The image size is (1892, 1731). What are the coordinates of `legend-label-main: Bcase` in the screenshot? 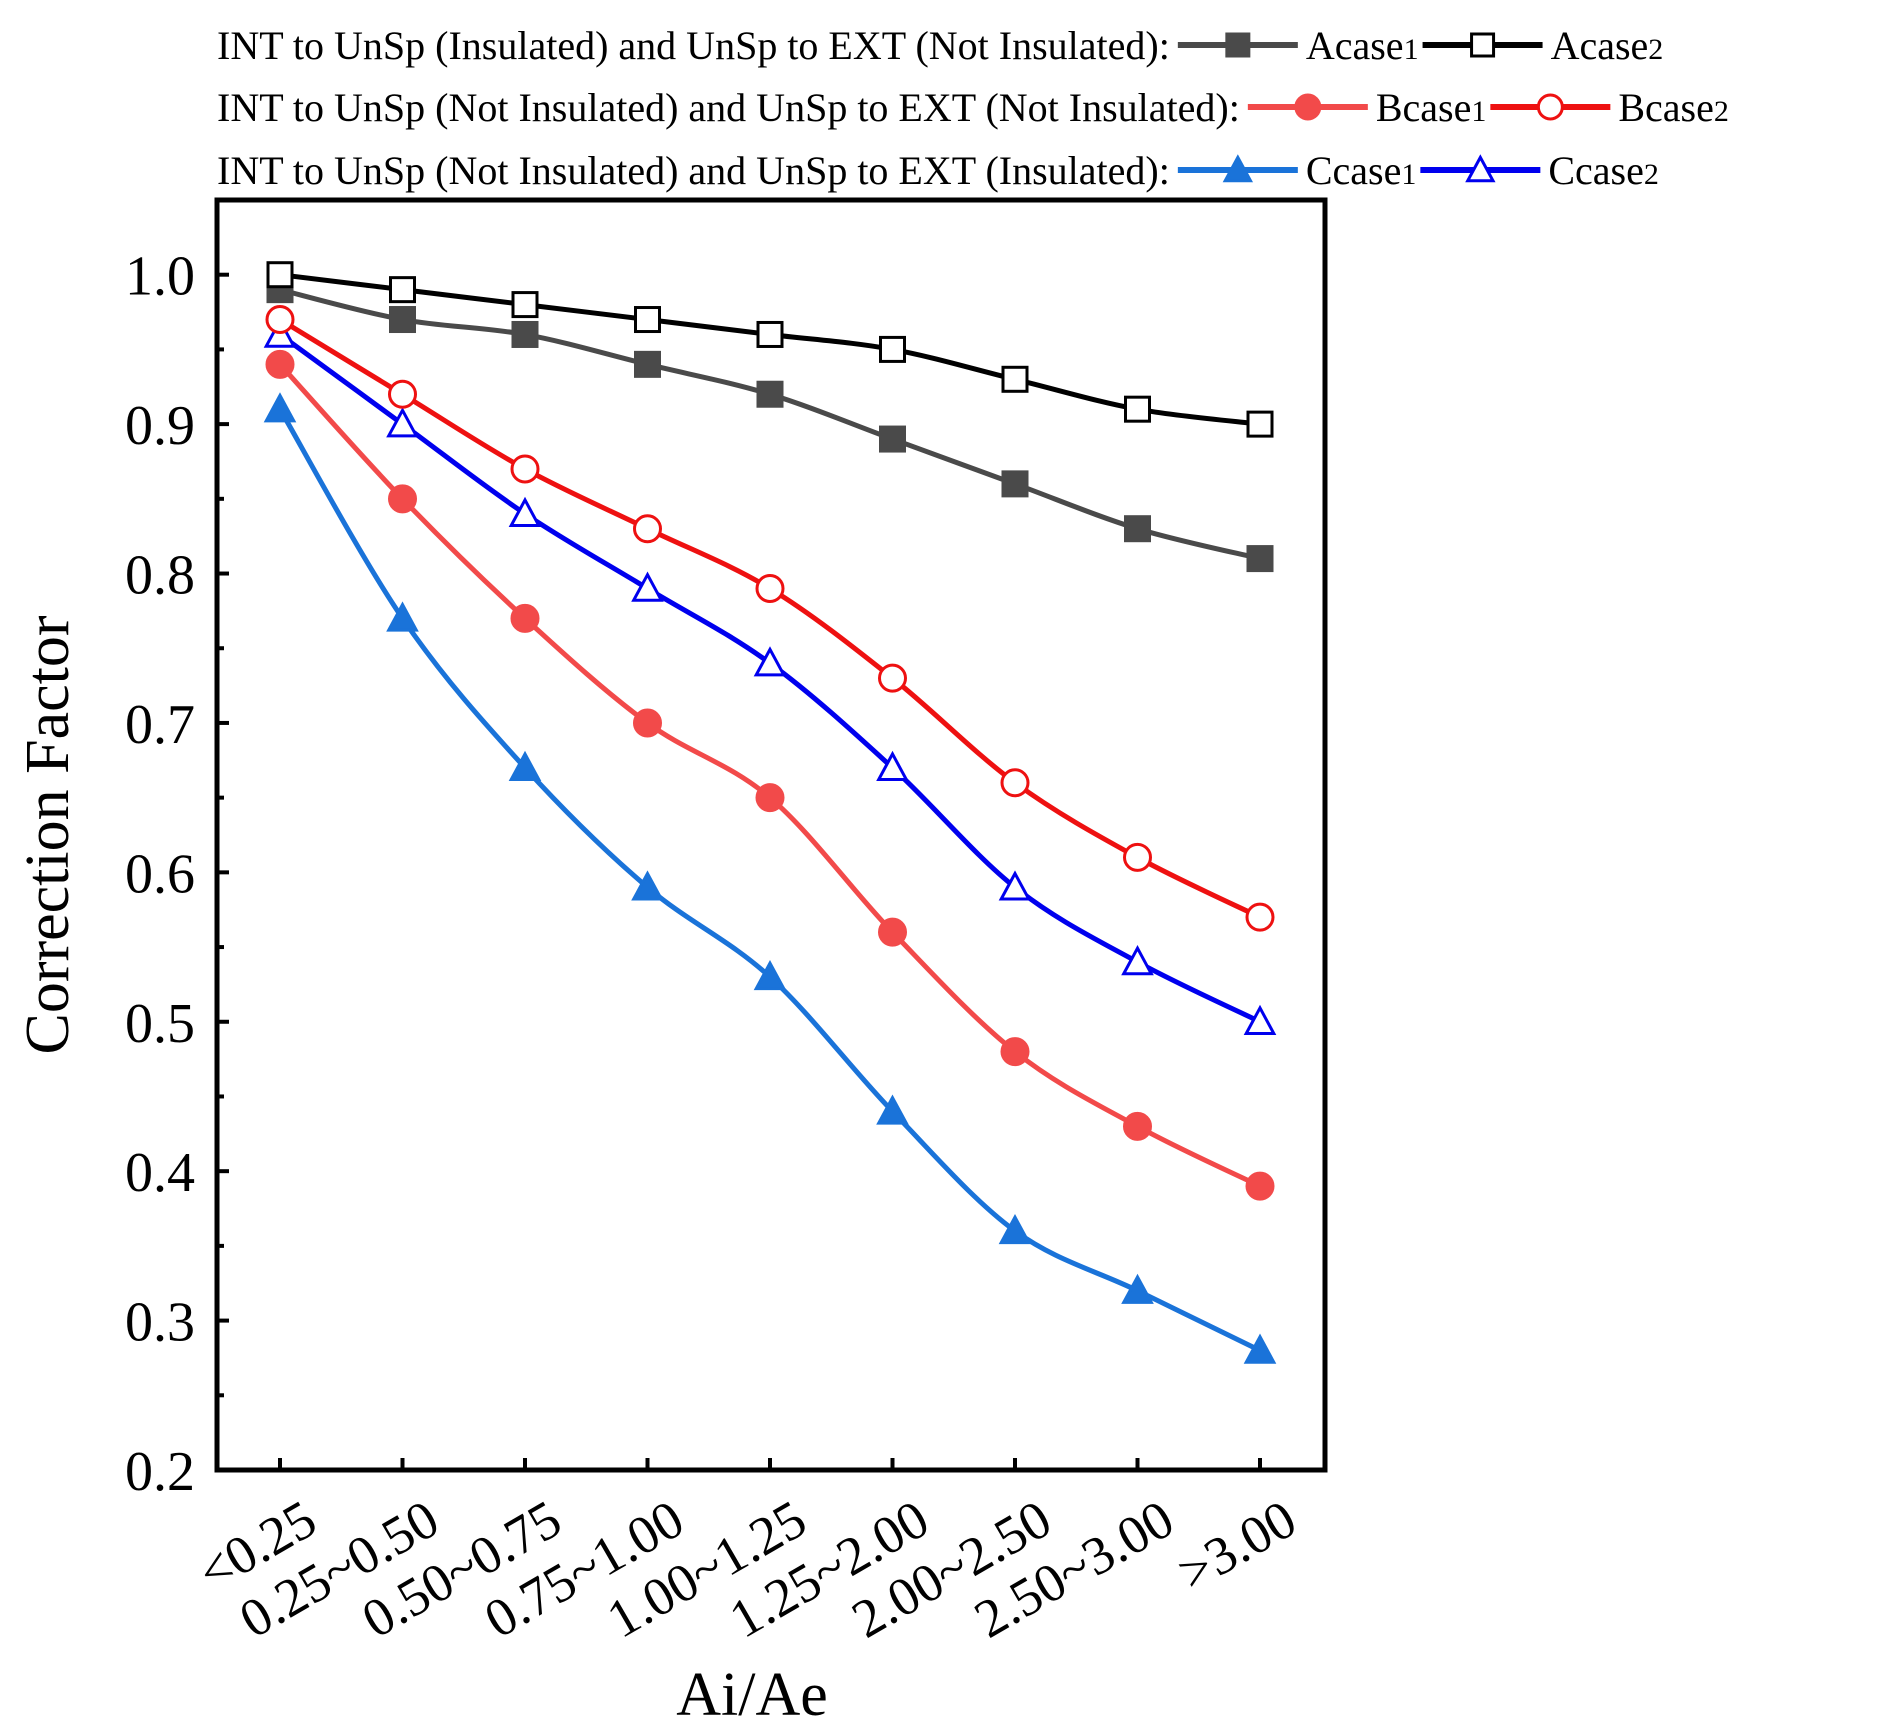 It's located at (1424, 107).